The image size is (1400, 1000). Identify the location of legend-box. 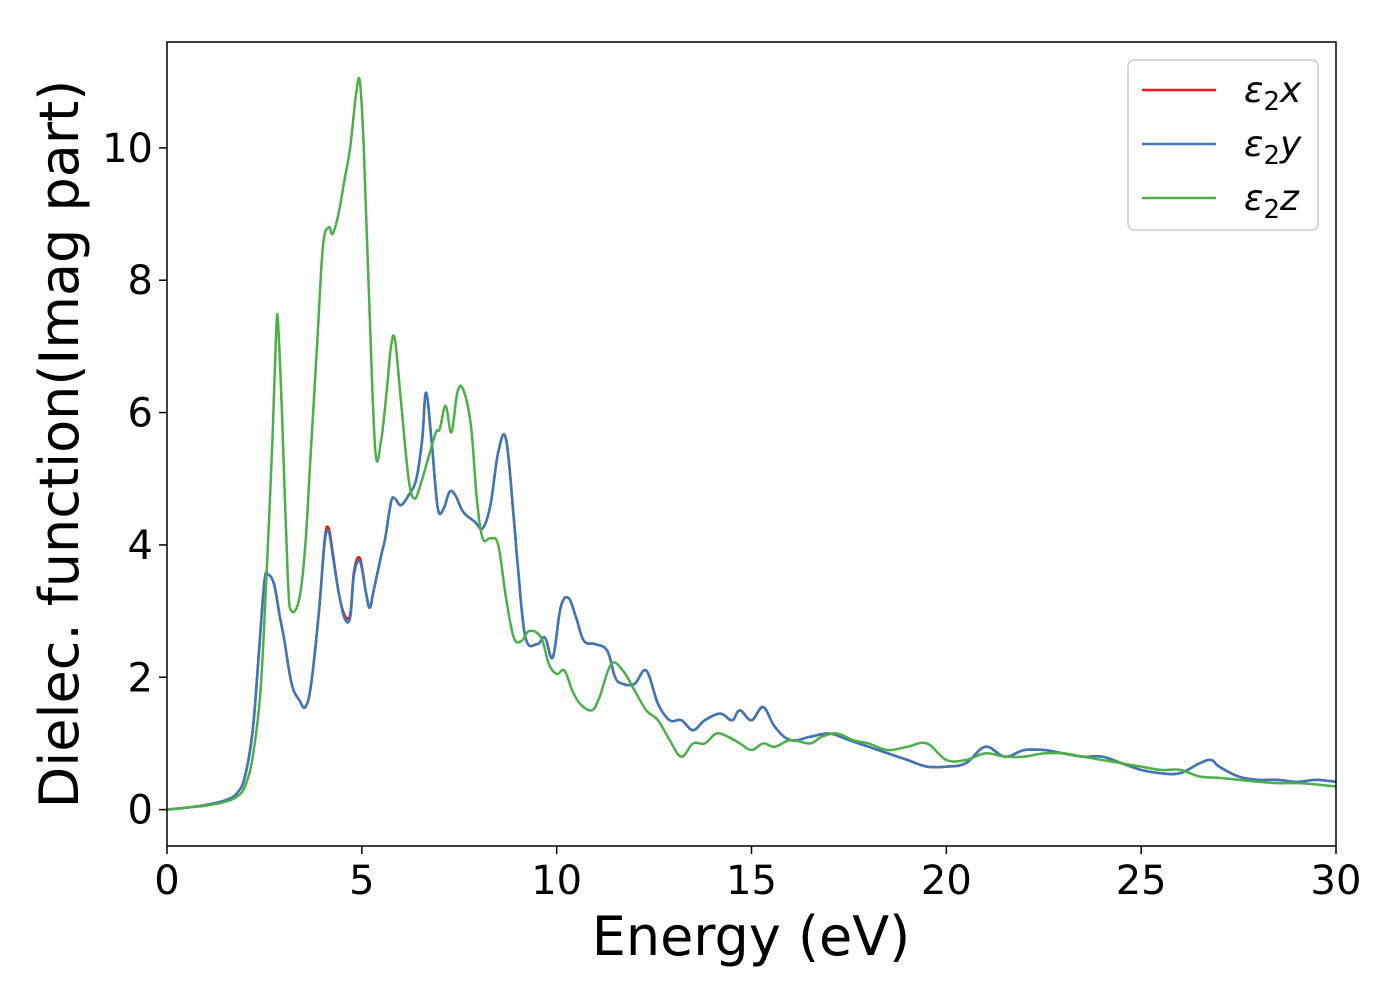
(1223, 145).